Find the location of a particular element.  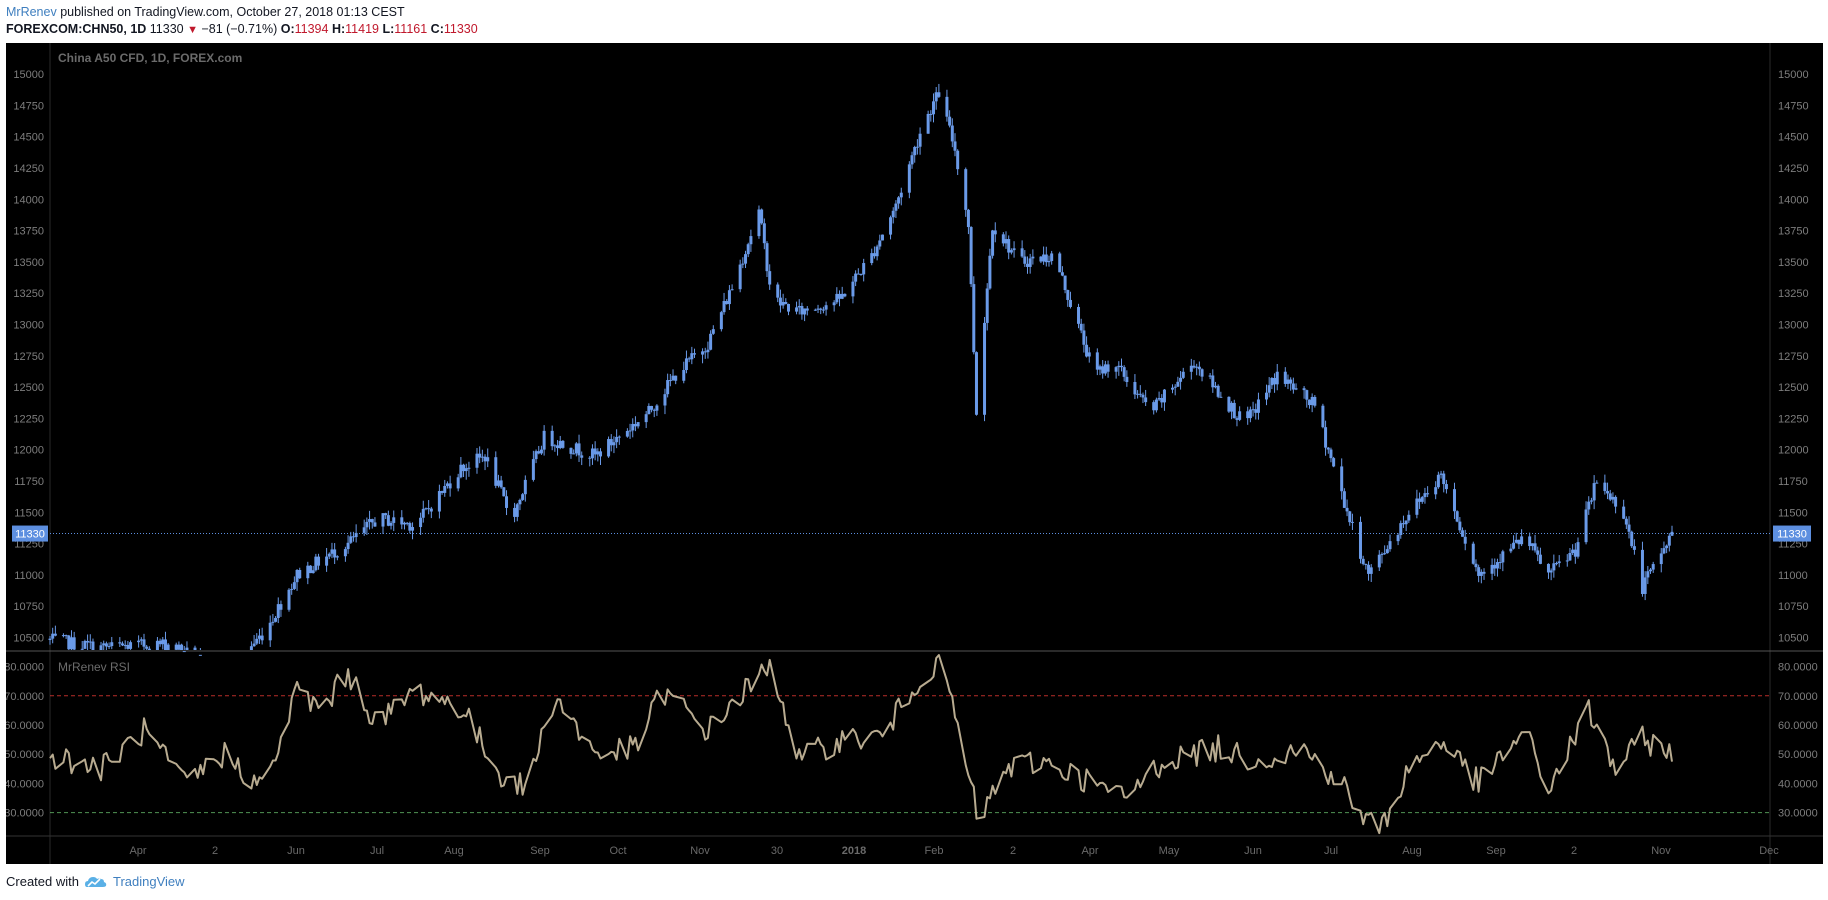

time-tick-label: Feb is located at coordinates (934, 851).